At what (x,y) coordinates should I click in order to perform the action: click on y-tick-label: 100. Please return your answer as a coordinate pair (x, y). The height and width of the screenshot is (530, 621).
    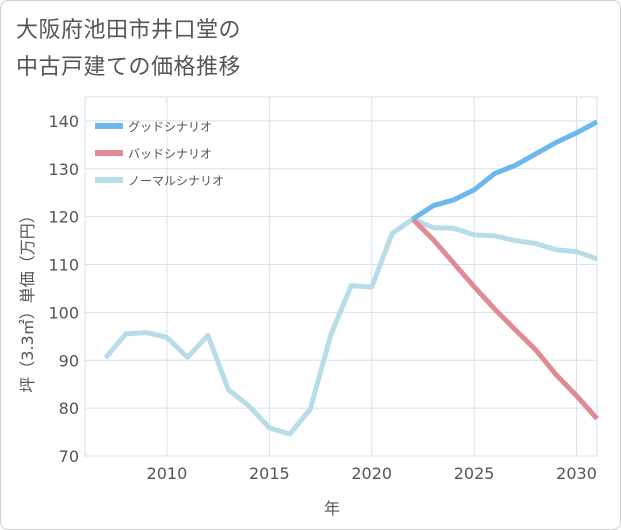
    Looking at the image, I should click on (63, 312).